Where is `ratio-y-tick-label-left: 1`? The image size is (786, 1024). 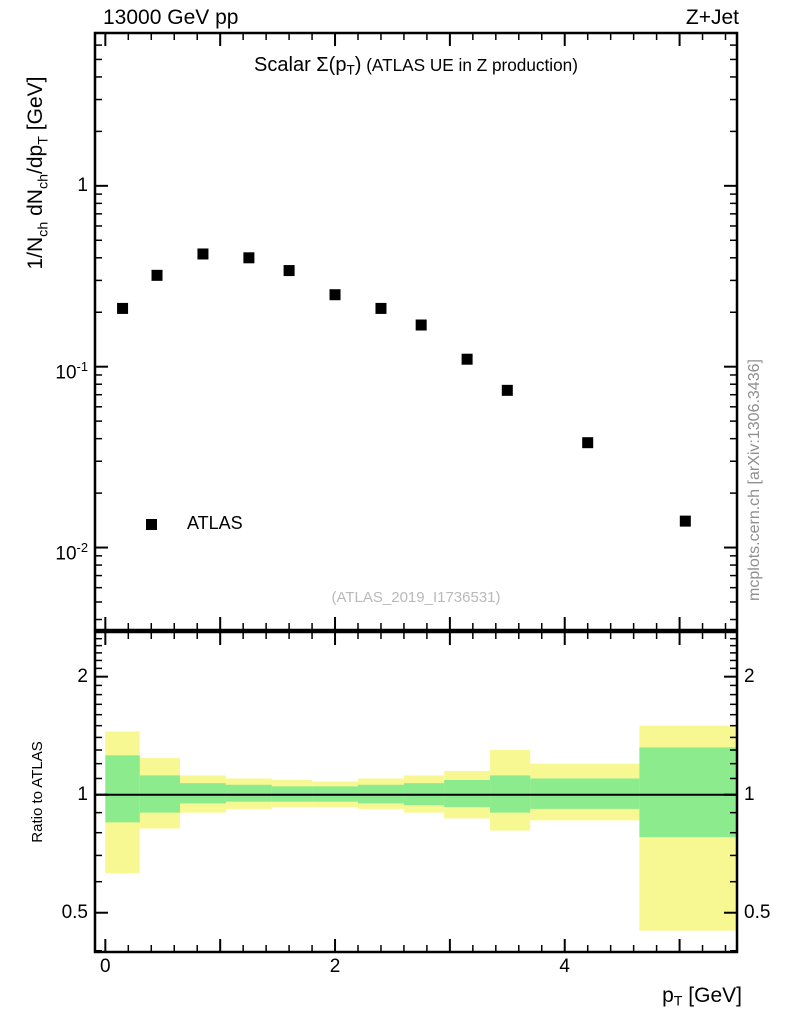 ratio-y-tick-label-left: 1 is located at coordinates (56, 795).